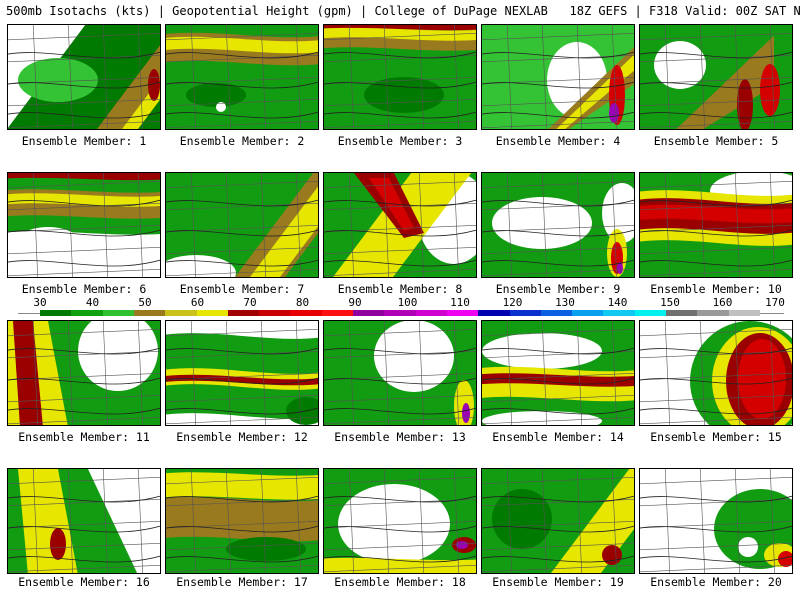  What do you see at coordinates (716, 289) in the screenshot?
I see `ensemble-member-label: Ensemble Member: 10` at bounding box center [716, 289].